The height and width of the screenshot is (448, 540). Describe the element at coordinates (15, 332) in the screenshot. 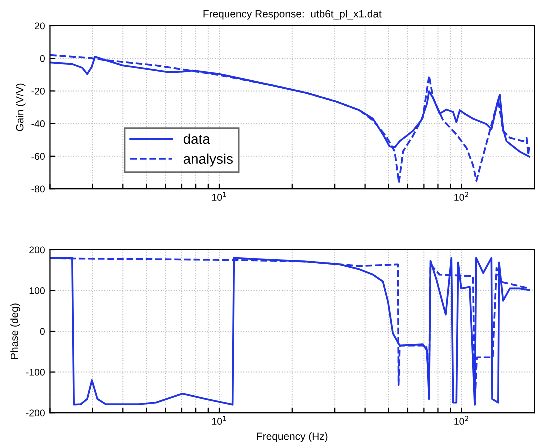

I see `y-axis-title: Phase (deg)` at that location.